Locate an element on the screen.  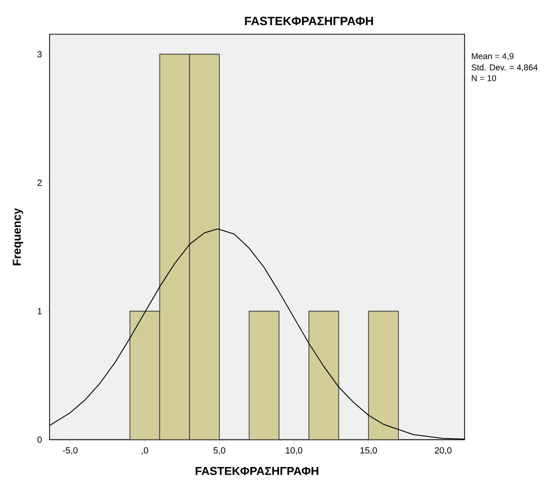
x-tick-label: -5,0 is located at coordinates (70, 451).